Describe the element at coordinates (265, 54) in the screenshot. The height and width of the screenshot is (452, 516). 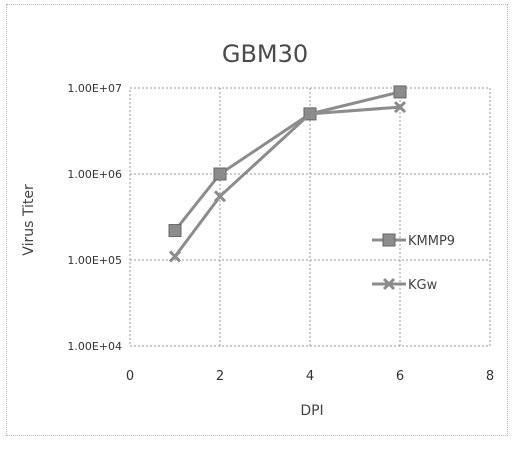
I see `chart-title: GBM30` at that location.